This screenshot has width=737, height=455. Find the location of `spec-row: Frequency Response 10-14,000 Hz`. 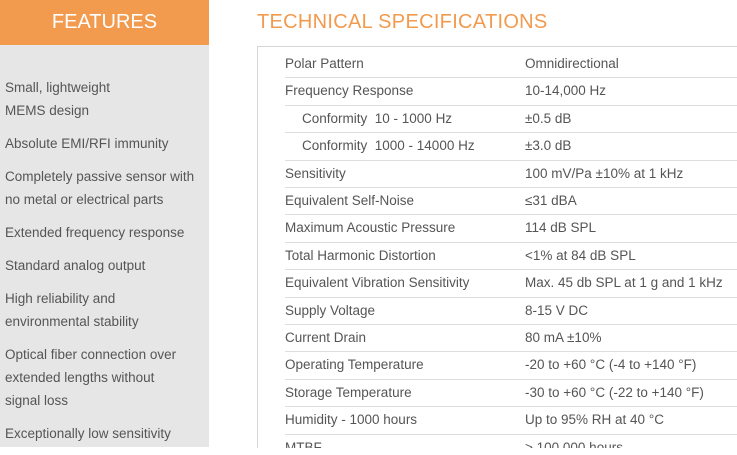

spec-row: Frequency Response 10-14,000 Hz is located at coordinates (511, 91).